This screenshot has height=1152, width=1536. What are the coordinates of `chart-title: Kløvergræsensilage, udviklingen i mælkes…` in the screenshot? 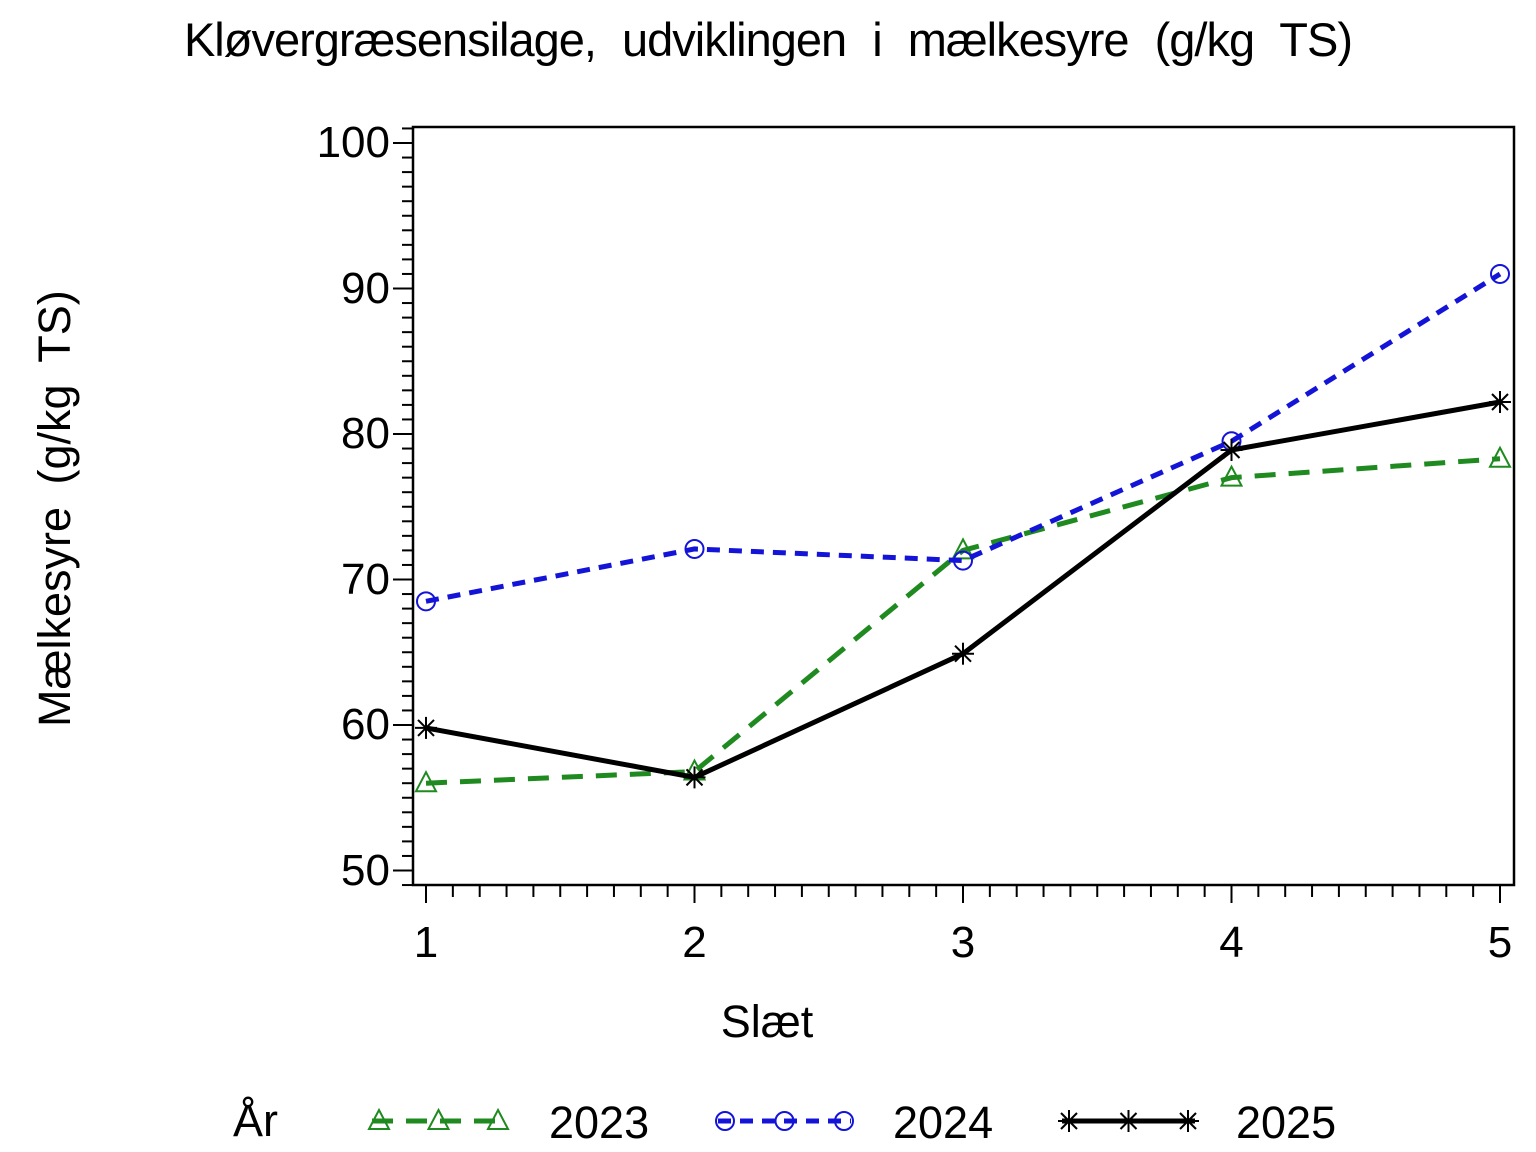 It's located at (768, 39).